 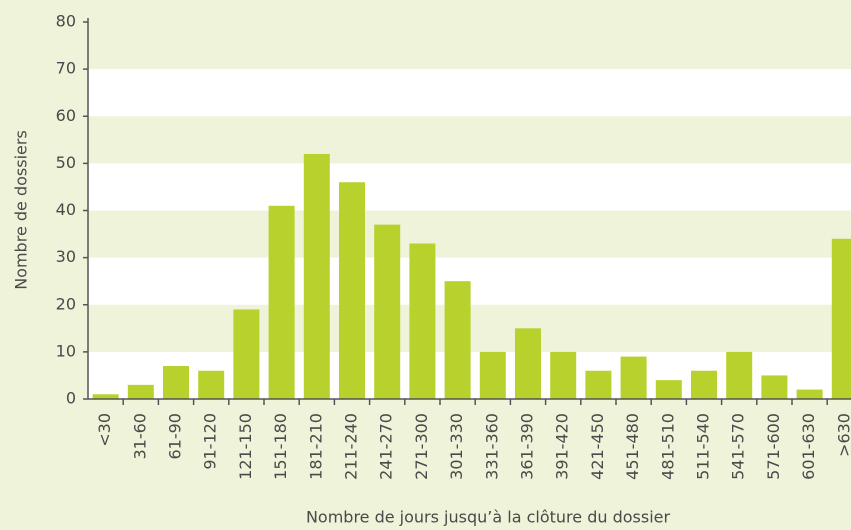 What do you see at coordinates (66, 68) in the screenshot?
I see `y-tick-label: 70` at bounding box center [66, 68].